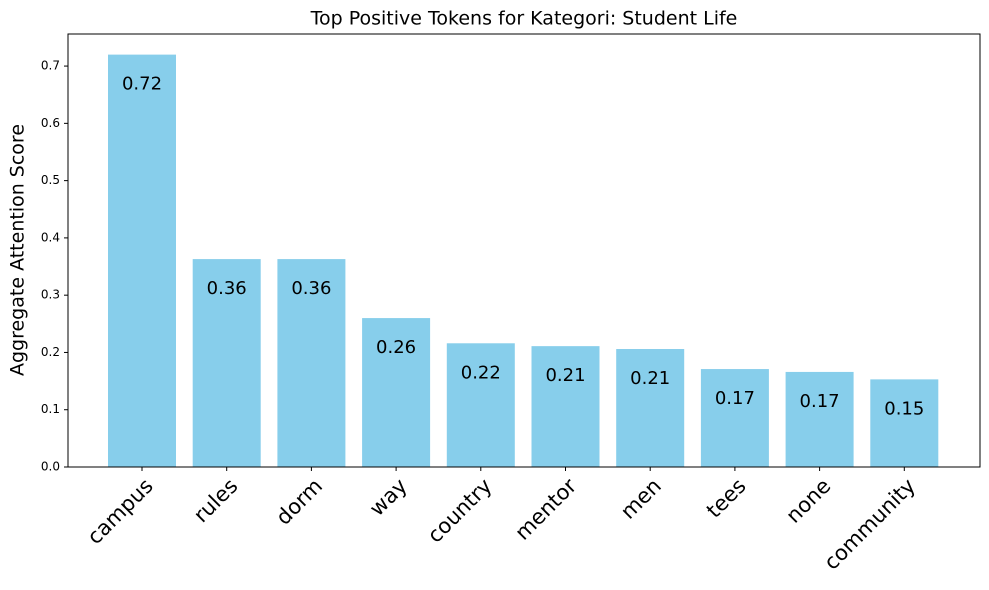 The height and width of the screenshot is (590, 989). What do you see at coordinates (50, 123) in the screenshot?
I see `y-tick-label: 0.6` at bounding box center [50, 123].